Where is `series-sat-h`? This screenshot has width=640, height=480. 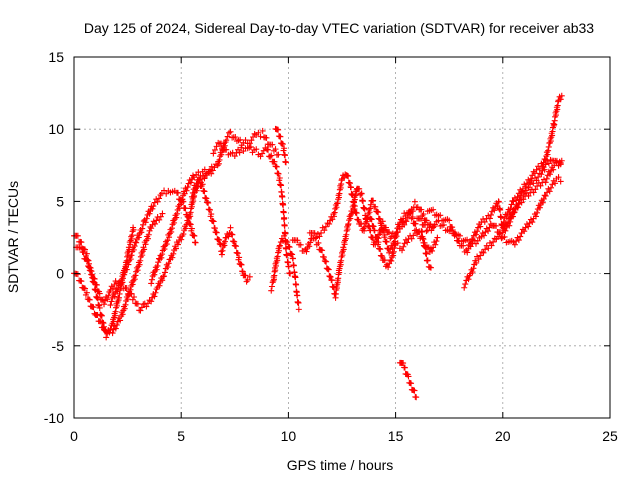 series-sat-h is located at coordinates (280, 145).